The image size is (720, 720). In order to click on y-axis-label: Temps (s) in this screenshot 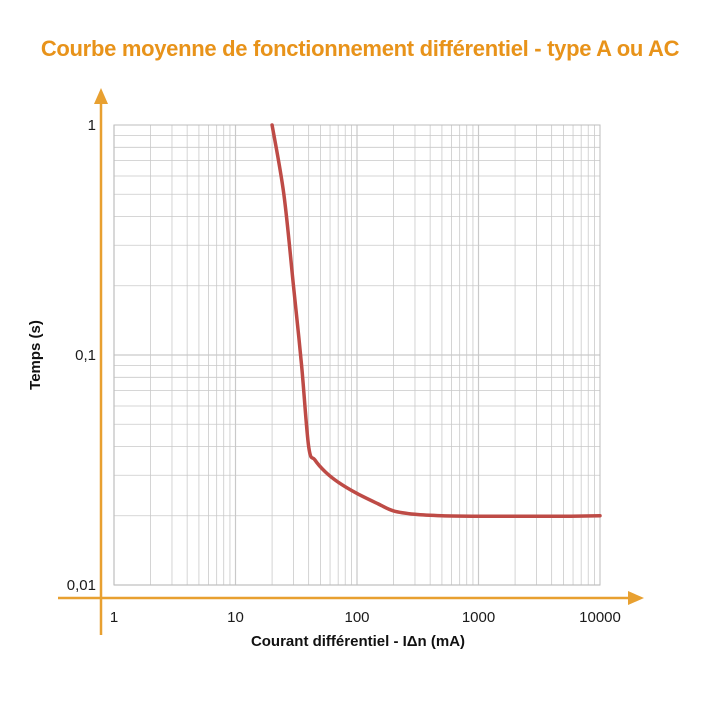, I will do `click(35, 355)`.